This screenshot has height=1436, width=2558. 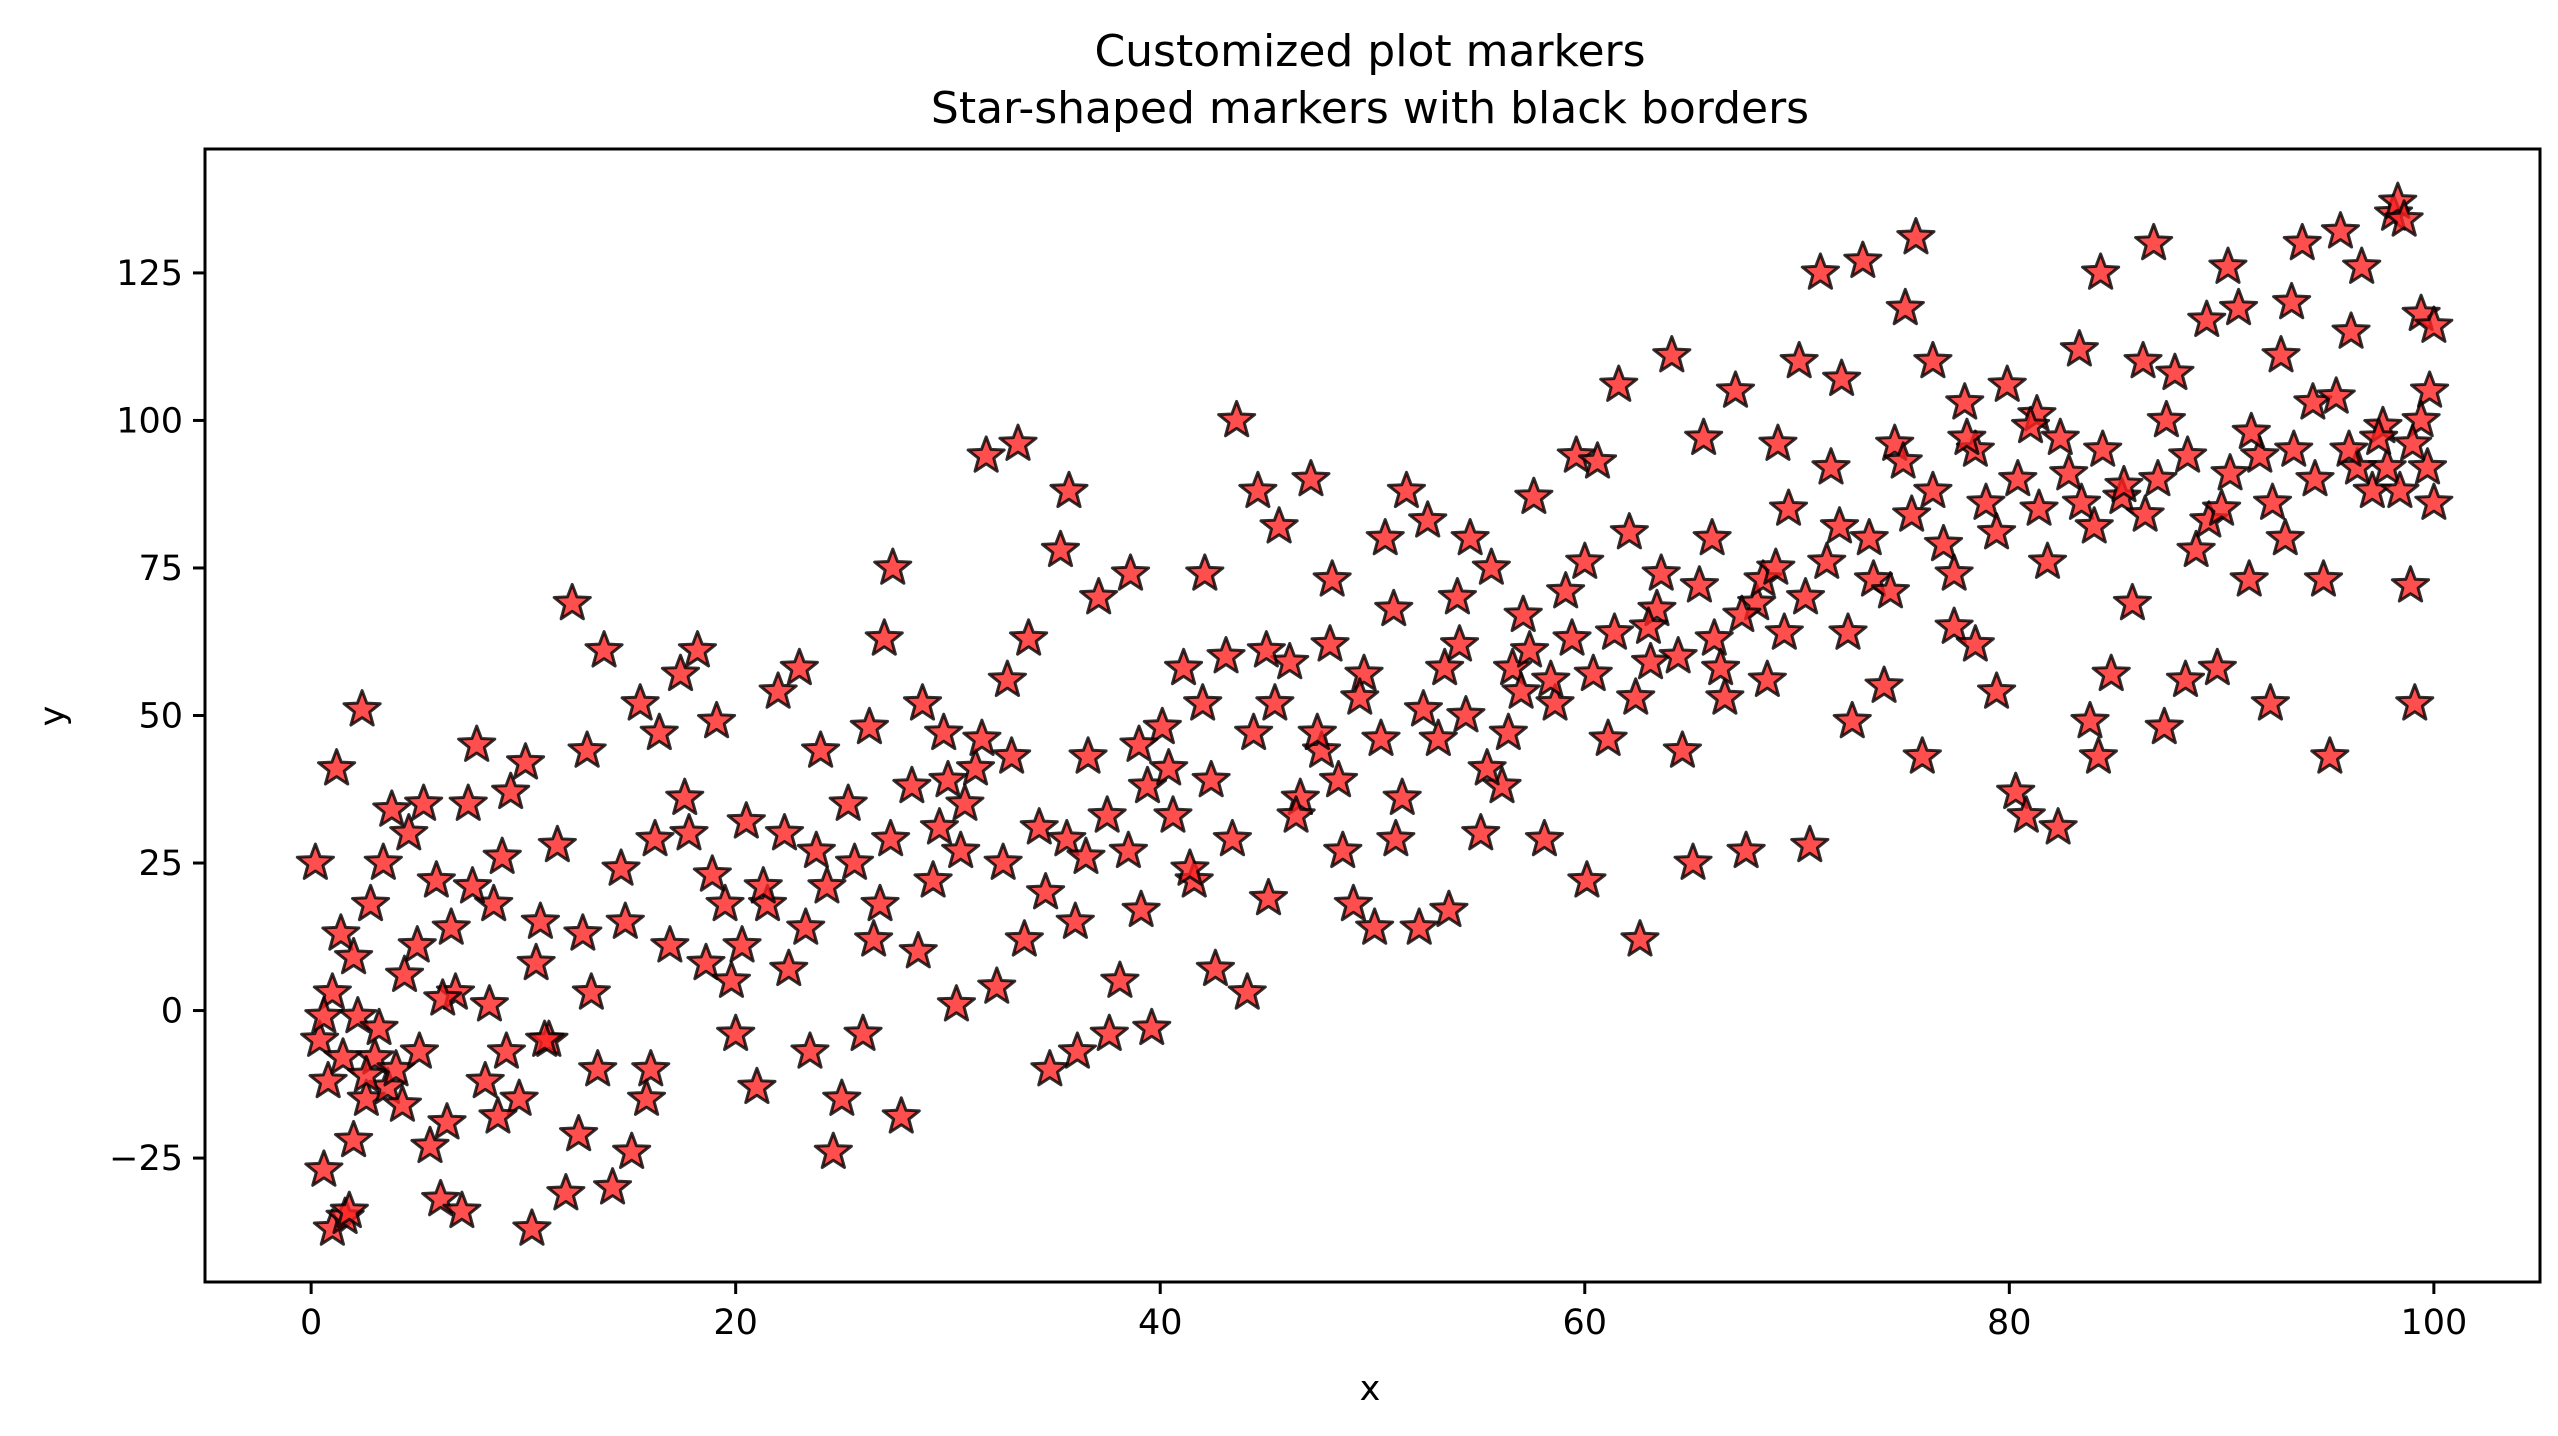 What do you see at coordinates (311, 1323) in the screenshot?
I see `x-tick-label: 0` at bounding box center [311, 1323].